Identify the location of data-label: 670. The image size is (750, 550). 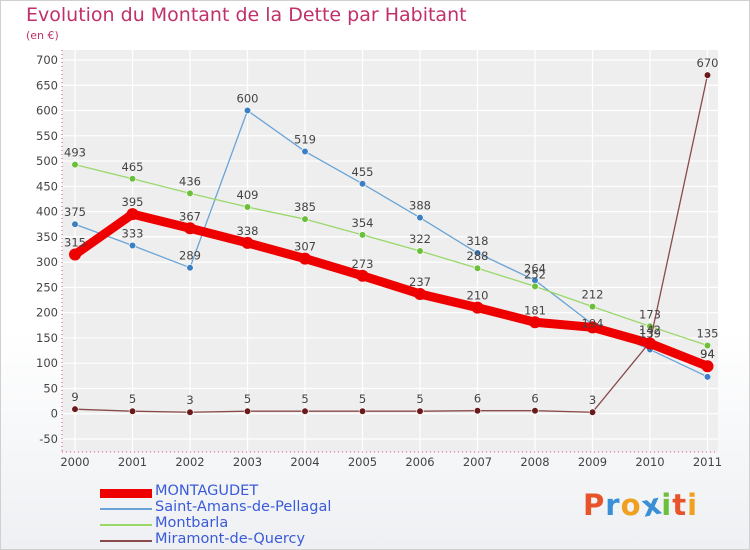
(708, 63).